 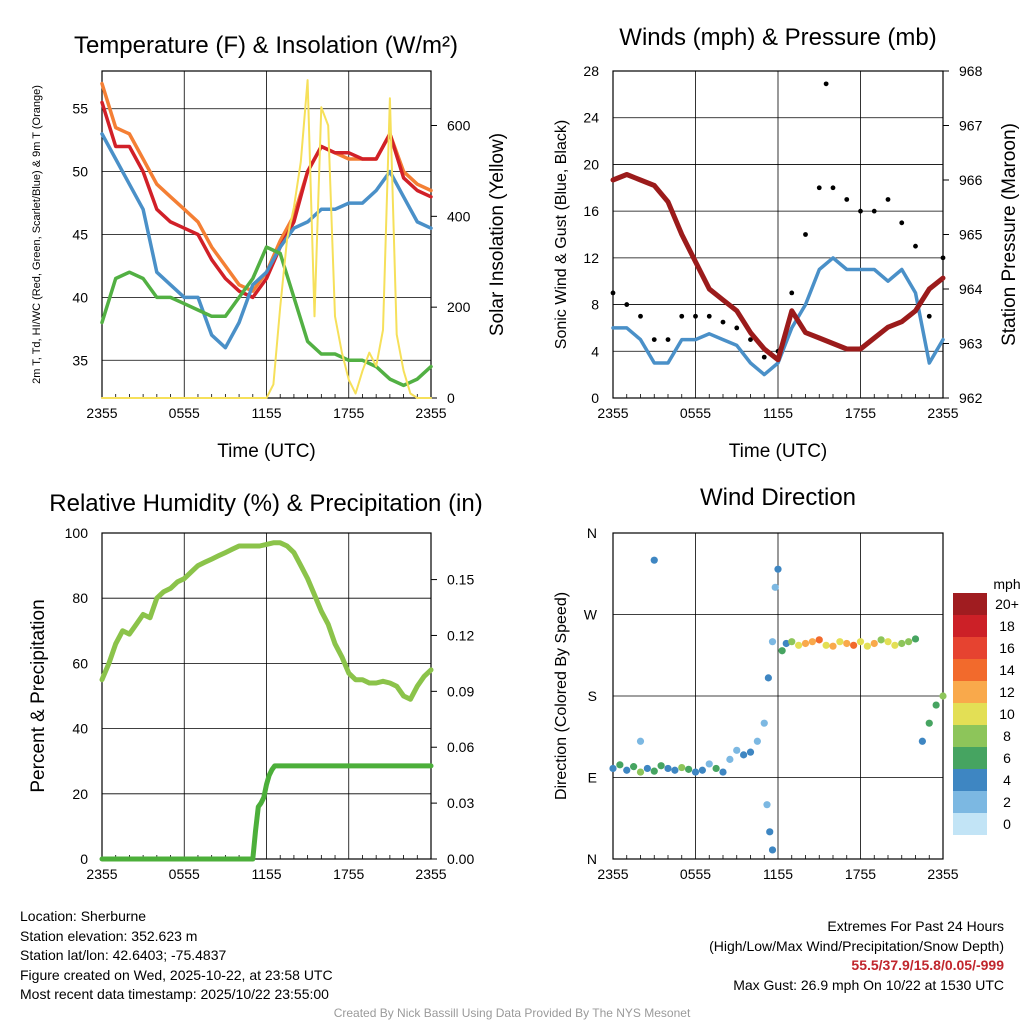 What do you see at coordinates (266, 45) in the screenshot?
I see `chart-title: Temperature (F) & Insolation (W/m²)` at bounding box center [266, 45].